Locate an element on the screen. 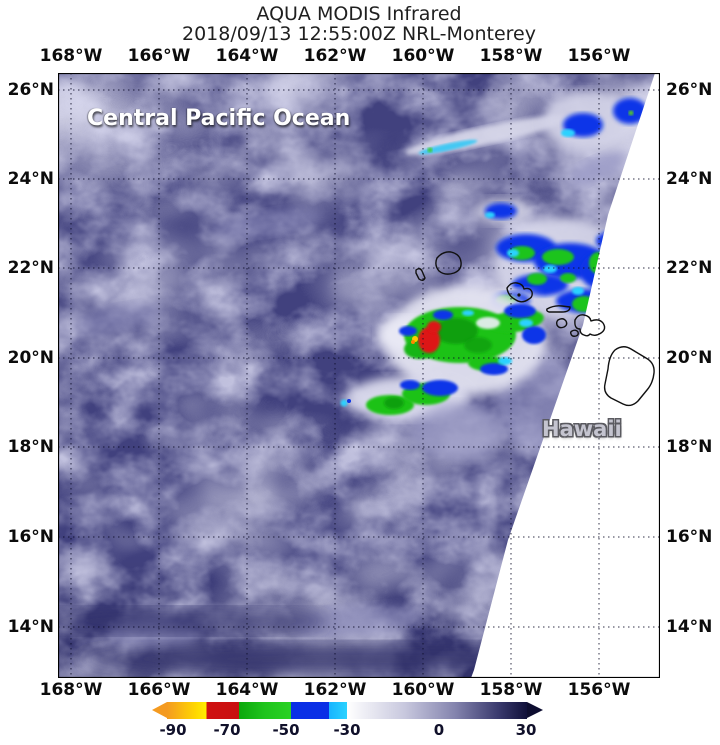 The image size is (720, 745). lon-tick-top-166w: 166°W is located at coordinates (159, 56).